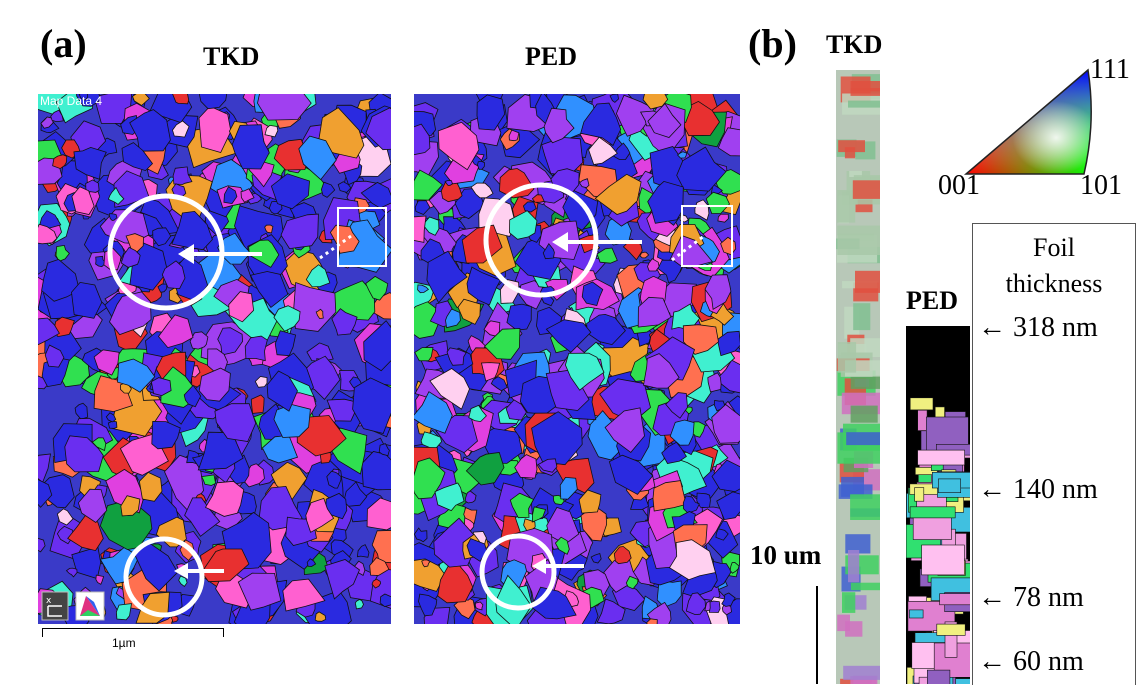  Describe the element at coordinates (858, 377) in the screenshot. I see `tkd-thickness-strip` at that location.